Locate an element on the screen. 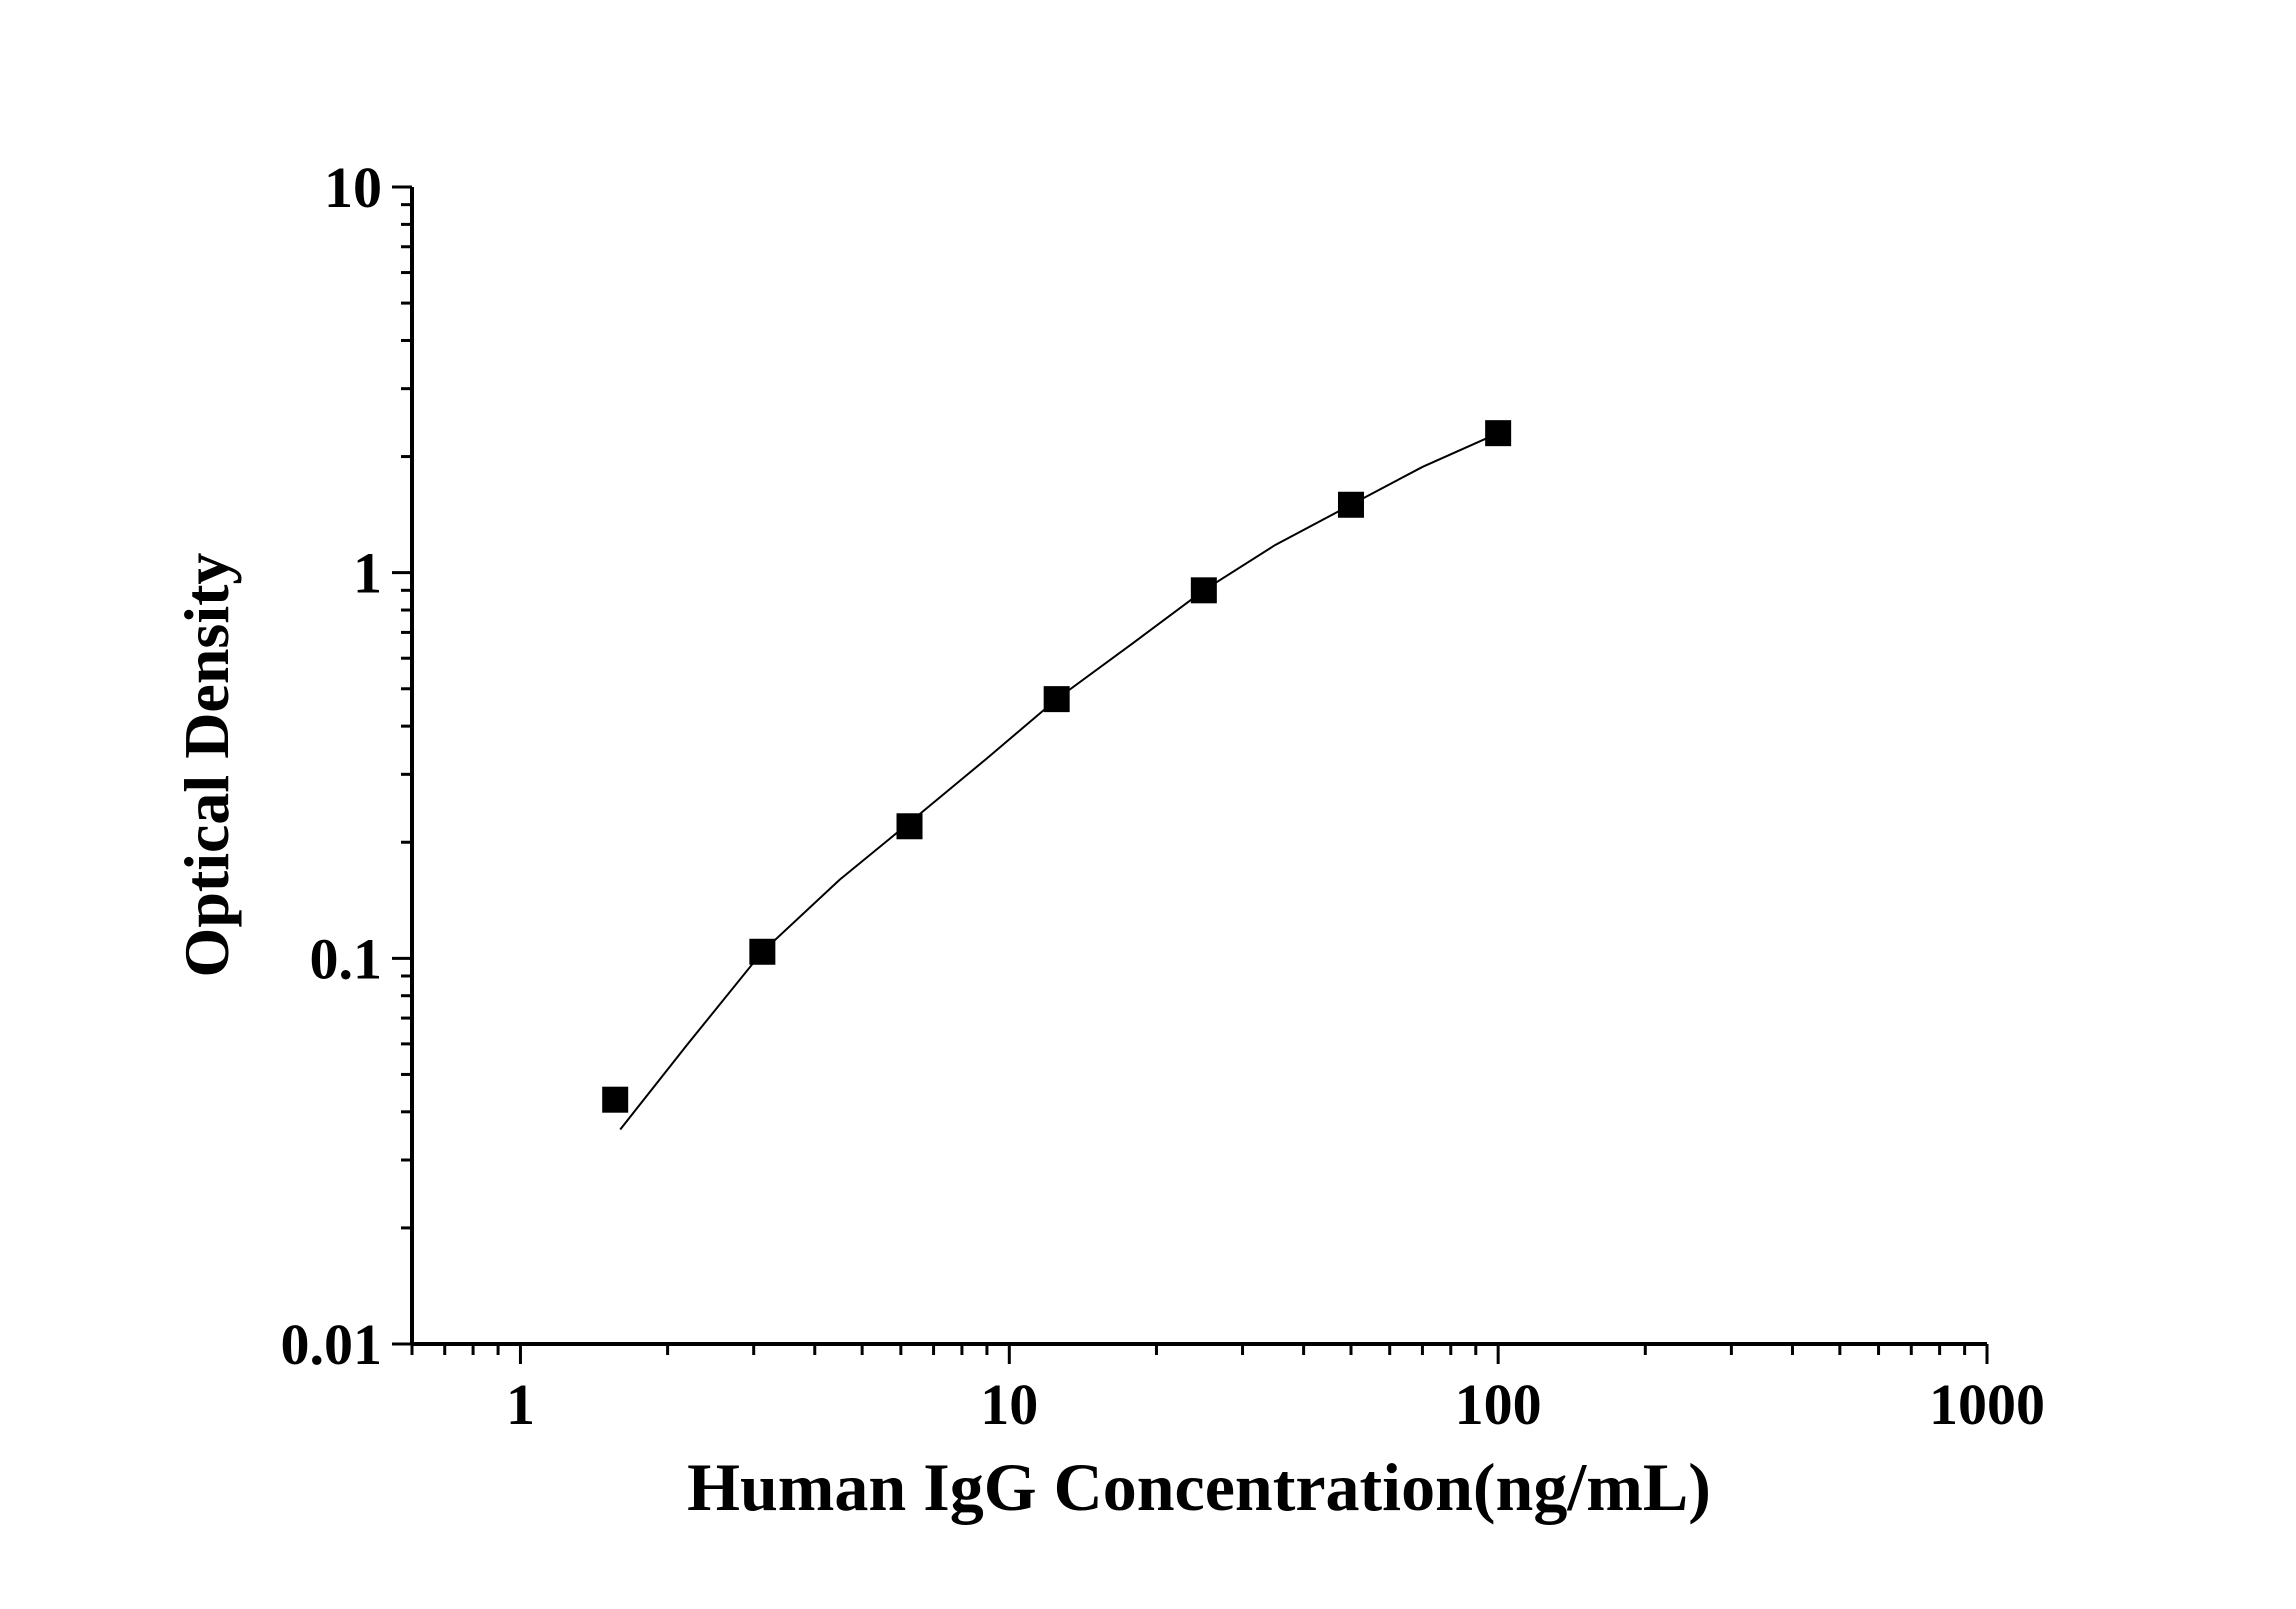 The height and width of the screenshot is (1609, 2296). x-axis-label: Human IgG Concentration(ng/mL) is located at coordinates (1199, 1487).